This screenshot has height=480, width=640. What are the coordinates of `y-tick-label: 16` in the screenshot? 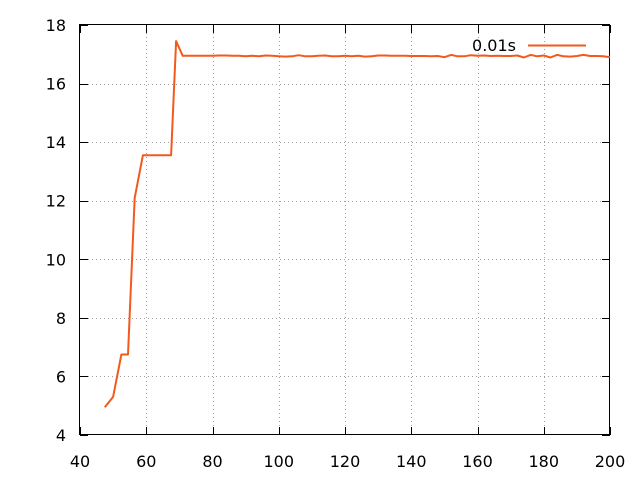 It's located at (56, 84).